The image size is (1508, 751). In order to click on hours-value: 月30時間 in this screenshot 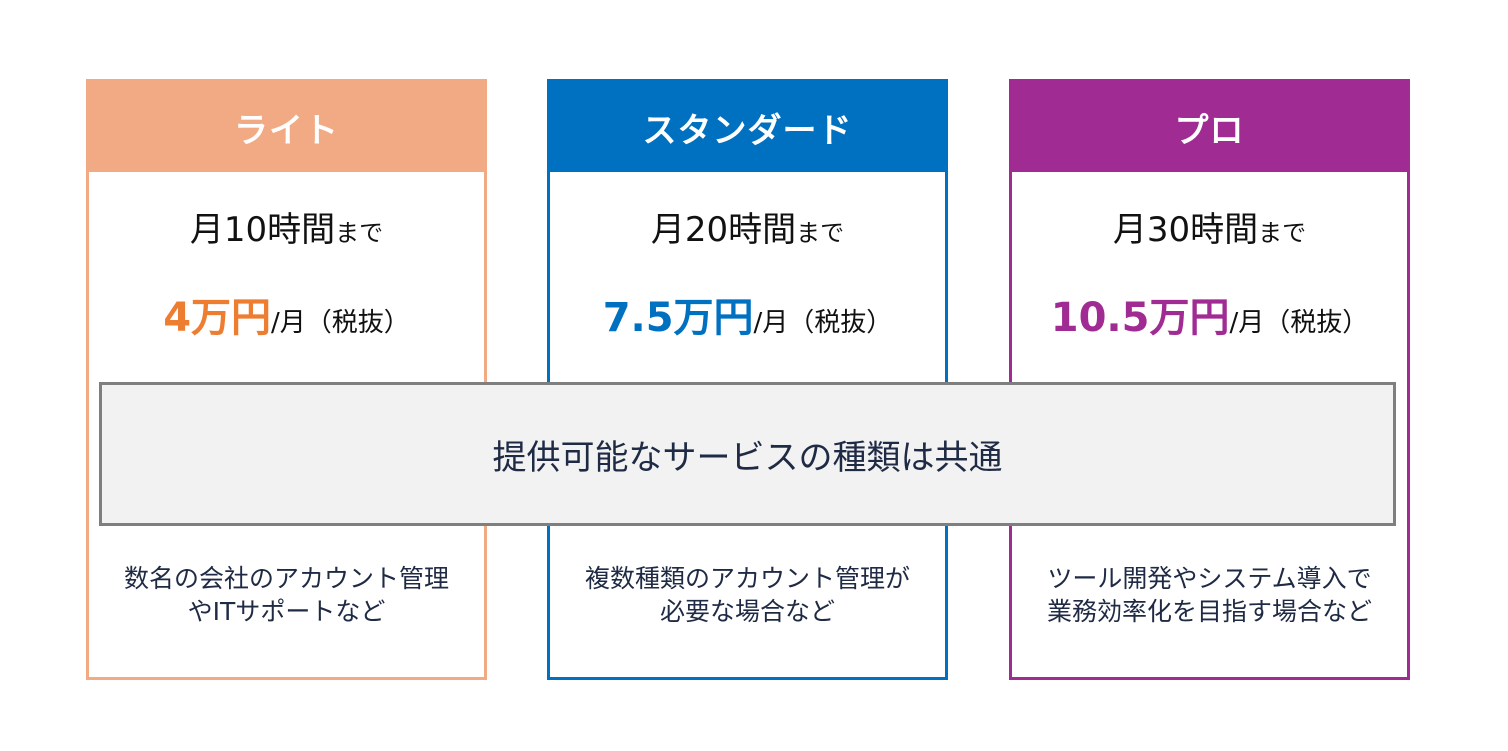, I will do `click(1185, 230)`.